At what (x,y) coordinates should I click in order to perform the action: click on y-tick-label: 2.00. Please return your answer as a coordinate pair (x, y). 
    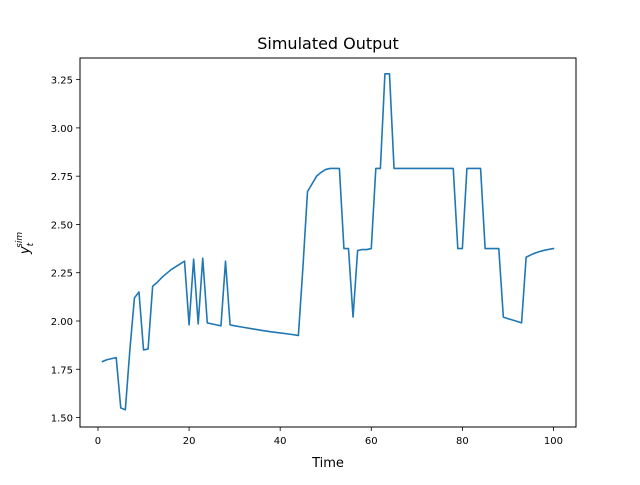
    Looking at the image, I should click on (62, 322).